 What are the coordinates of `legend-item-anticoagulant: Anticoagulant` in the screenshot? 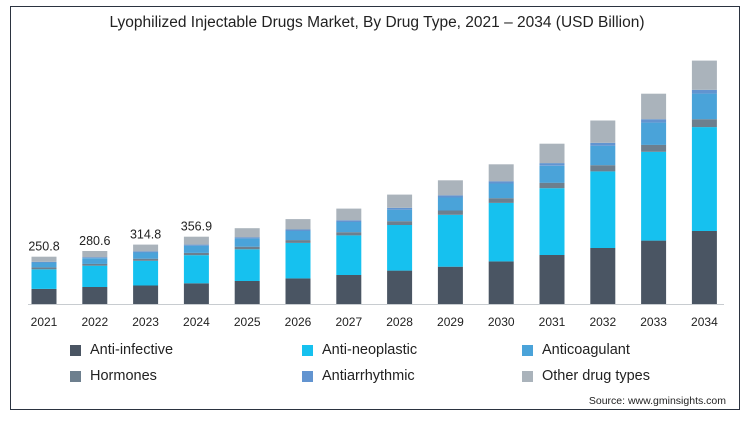 It's located at (576, 350).